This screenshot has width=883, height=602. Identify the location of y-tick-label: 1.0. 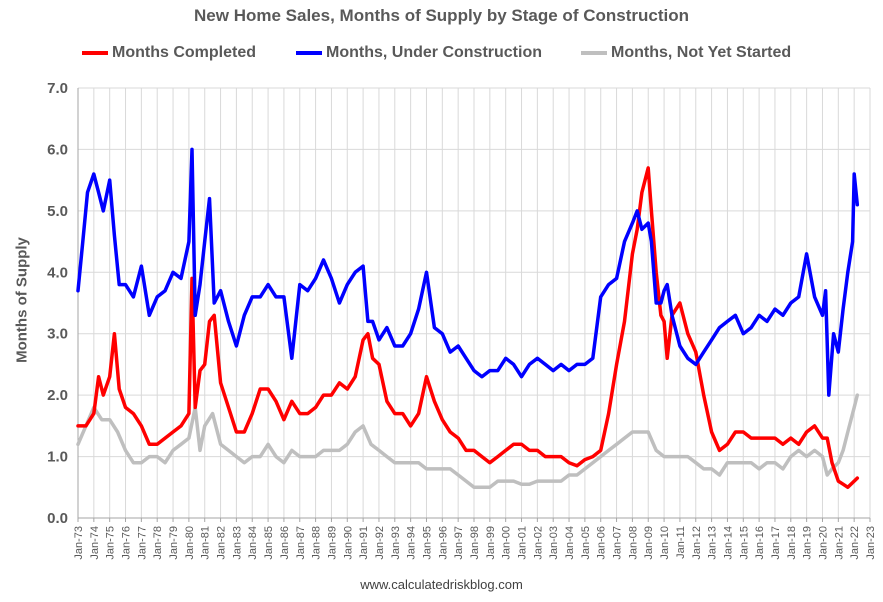
(57, 457).